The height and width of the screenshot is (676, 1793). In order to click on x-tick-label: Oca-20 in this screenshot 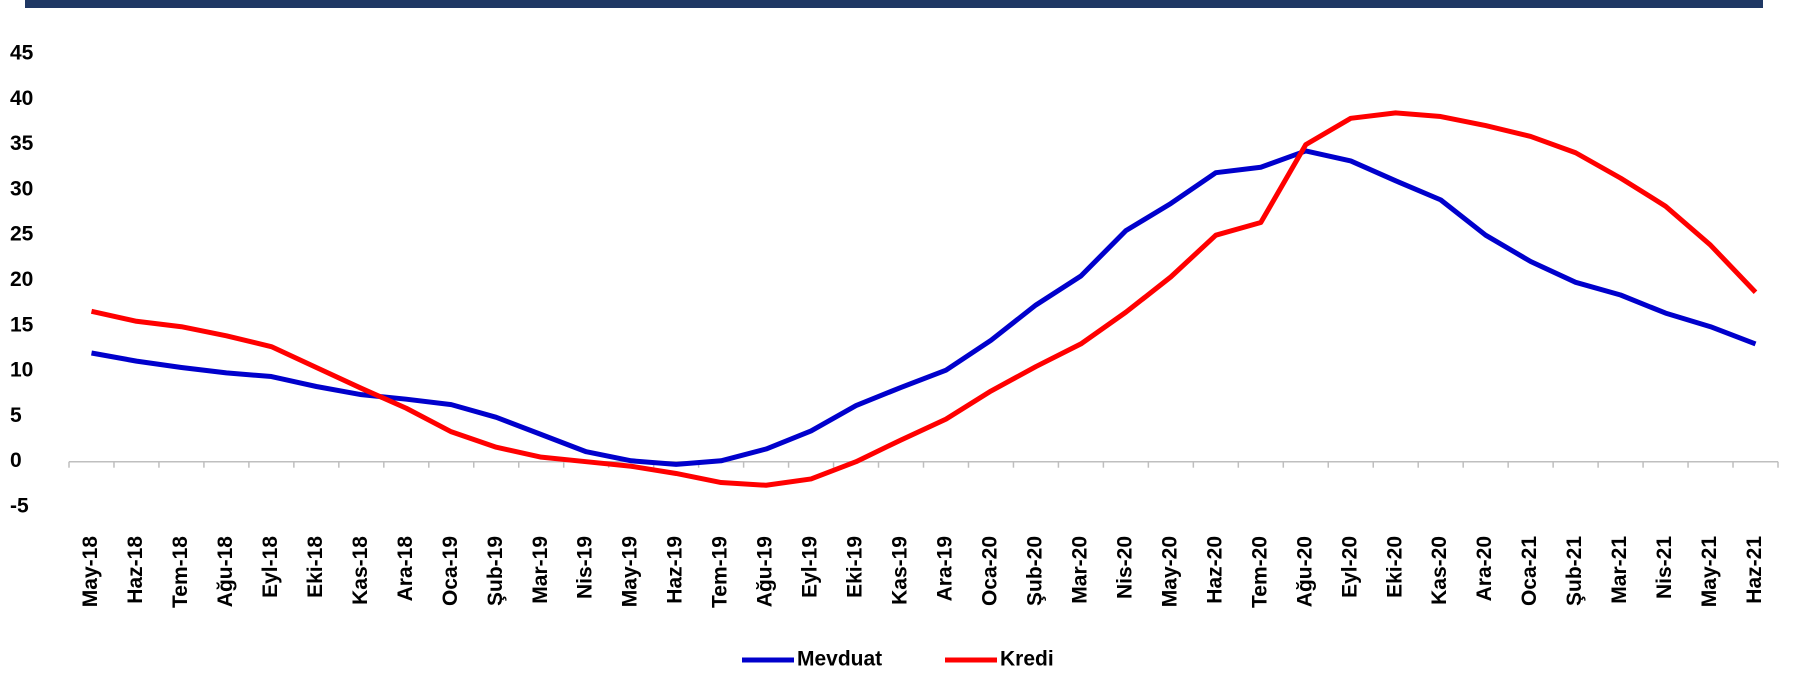, I will do `click(990, 571)`.